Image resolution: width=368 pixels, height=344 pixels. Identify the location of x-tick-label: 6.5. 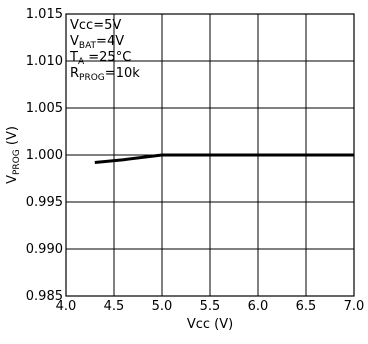
(306, 306).